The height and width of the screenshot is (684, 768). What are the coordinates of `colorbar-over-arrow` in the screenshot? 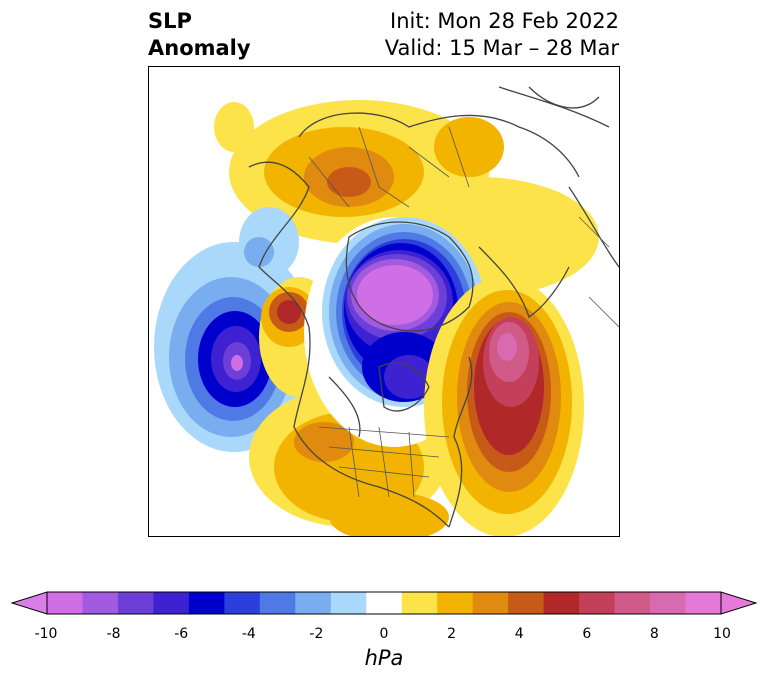 It's located at (739, 603).